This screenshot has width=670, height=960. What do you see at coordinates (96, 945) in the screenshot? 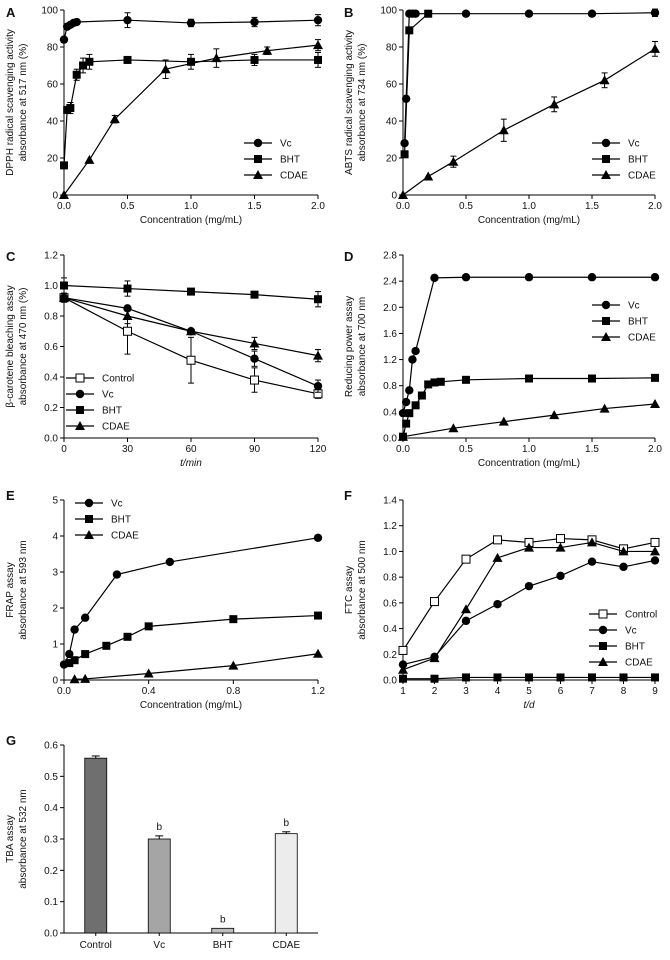
I see `category-label: Control` at bounding box center [96, 945].